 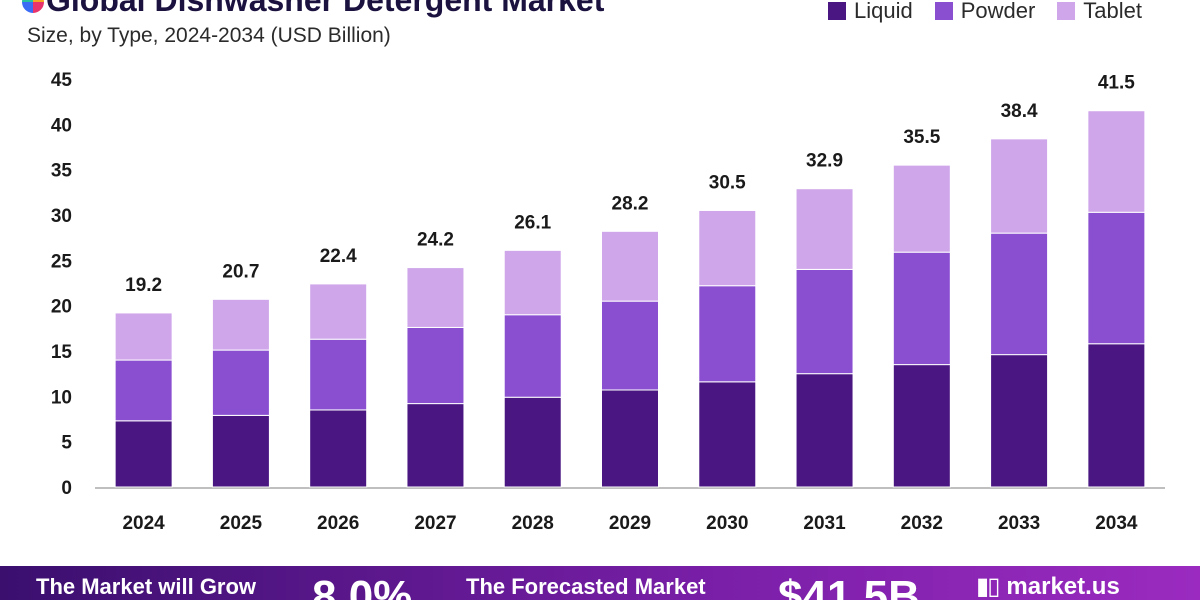 What do you see at coordinates (849, 586) in the screenshot?
I see `banner-forecast-value: $41.5B` at bounding box center [849, 586].